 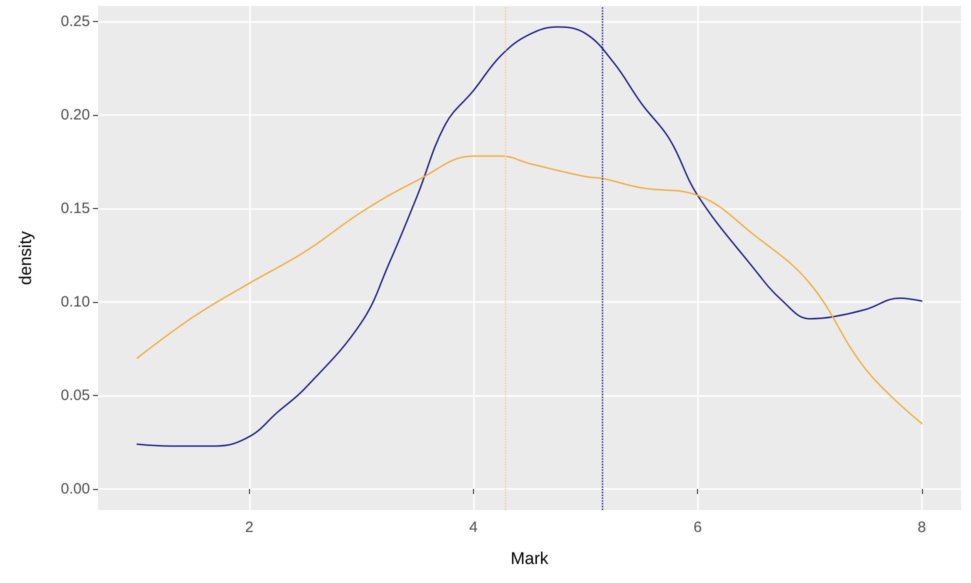 What do you see at coordinates (473, 527) in the screenshot?
I see `x-tick-label: 4` at bounding box center [473, 527].